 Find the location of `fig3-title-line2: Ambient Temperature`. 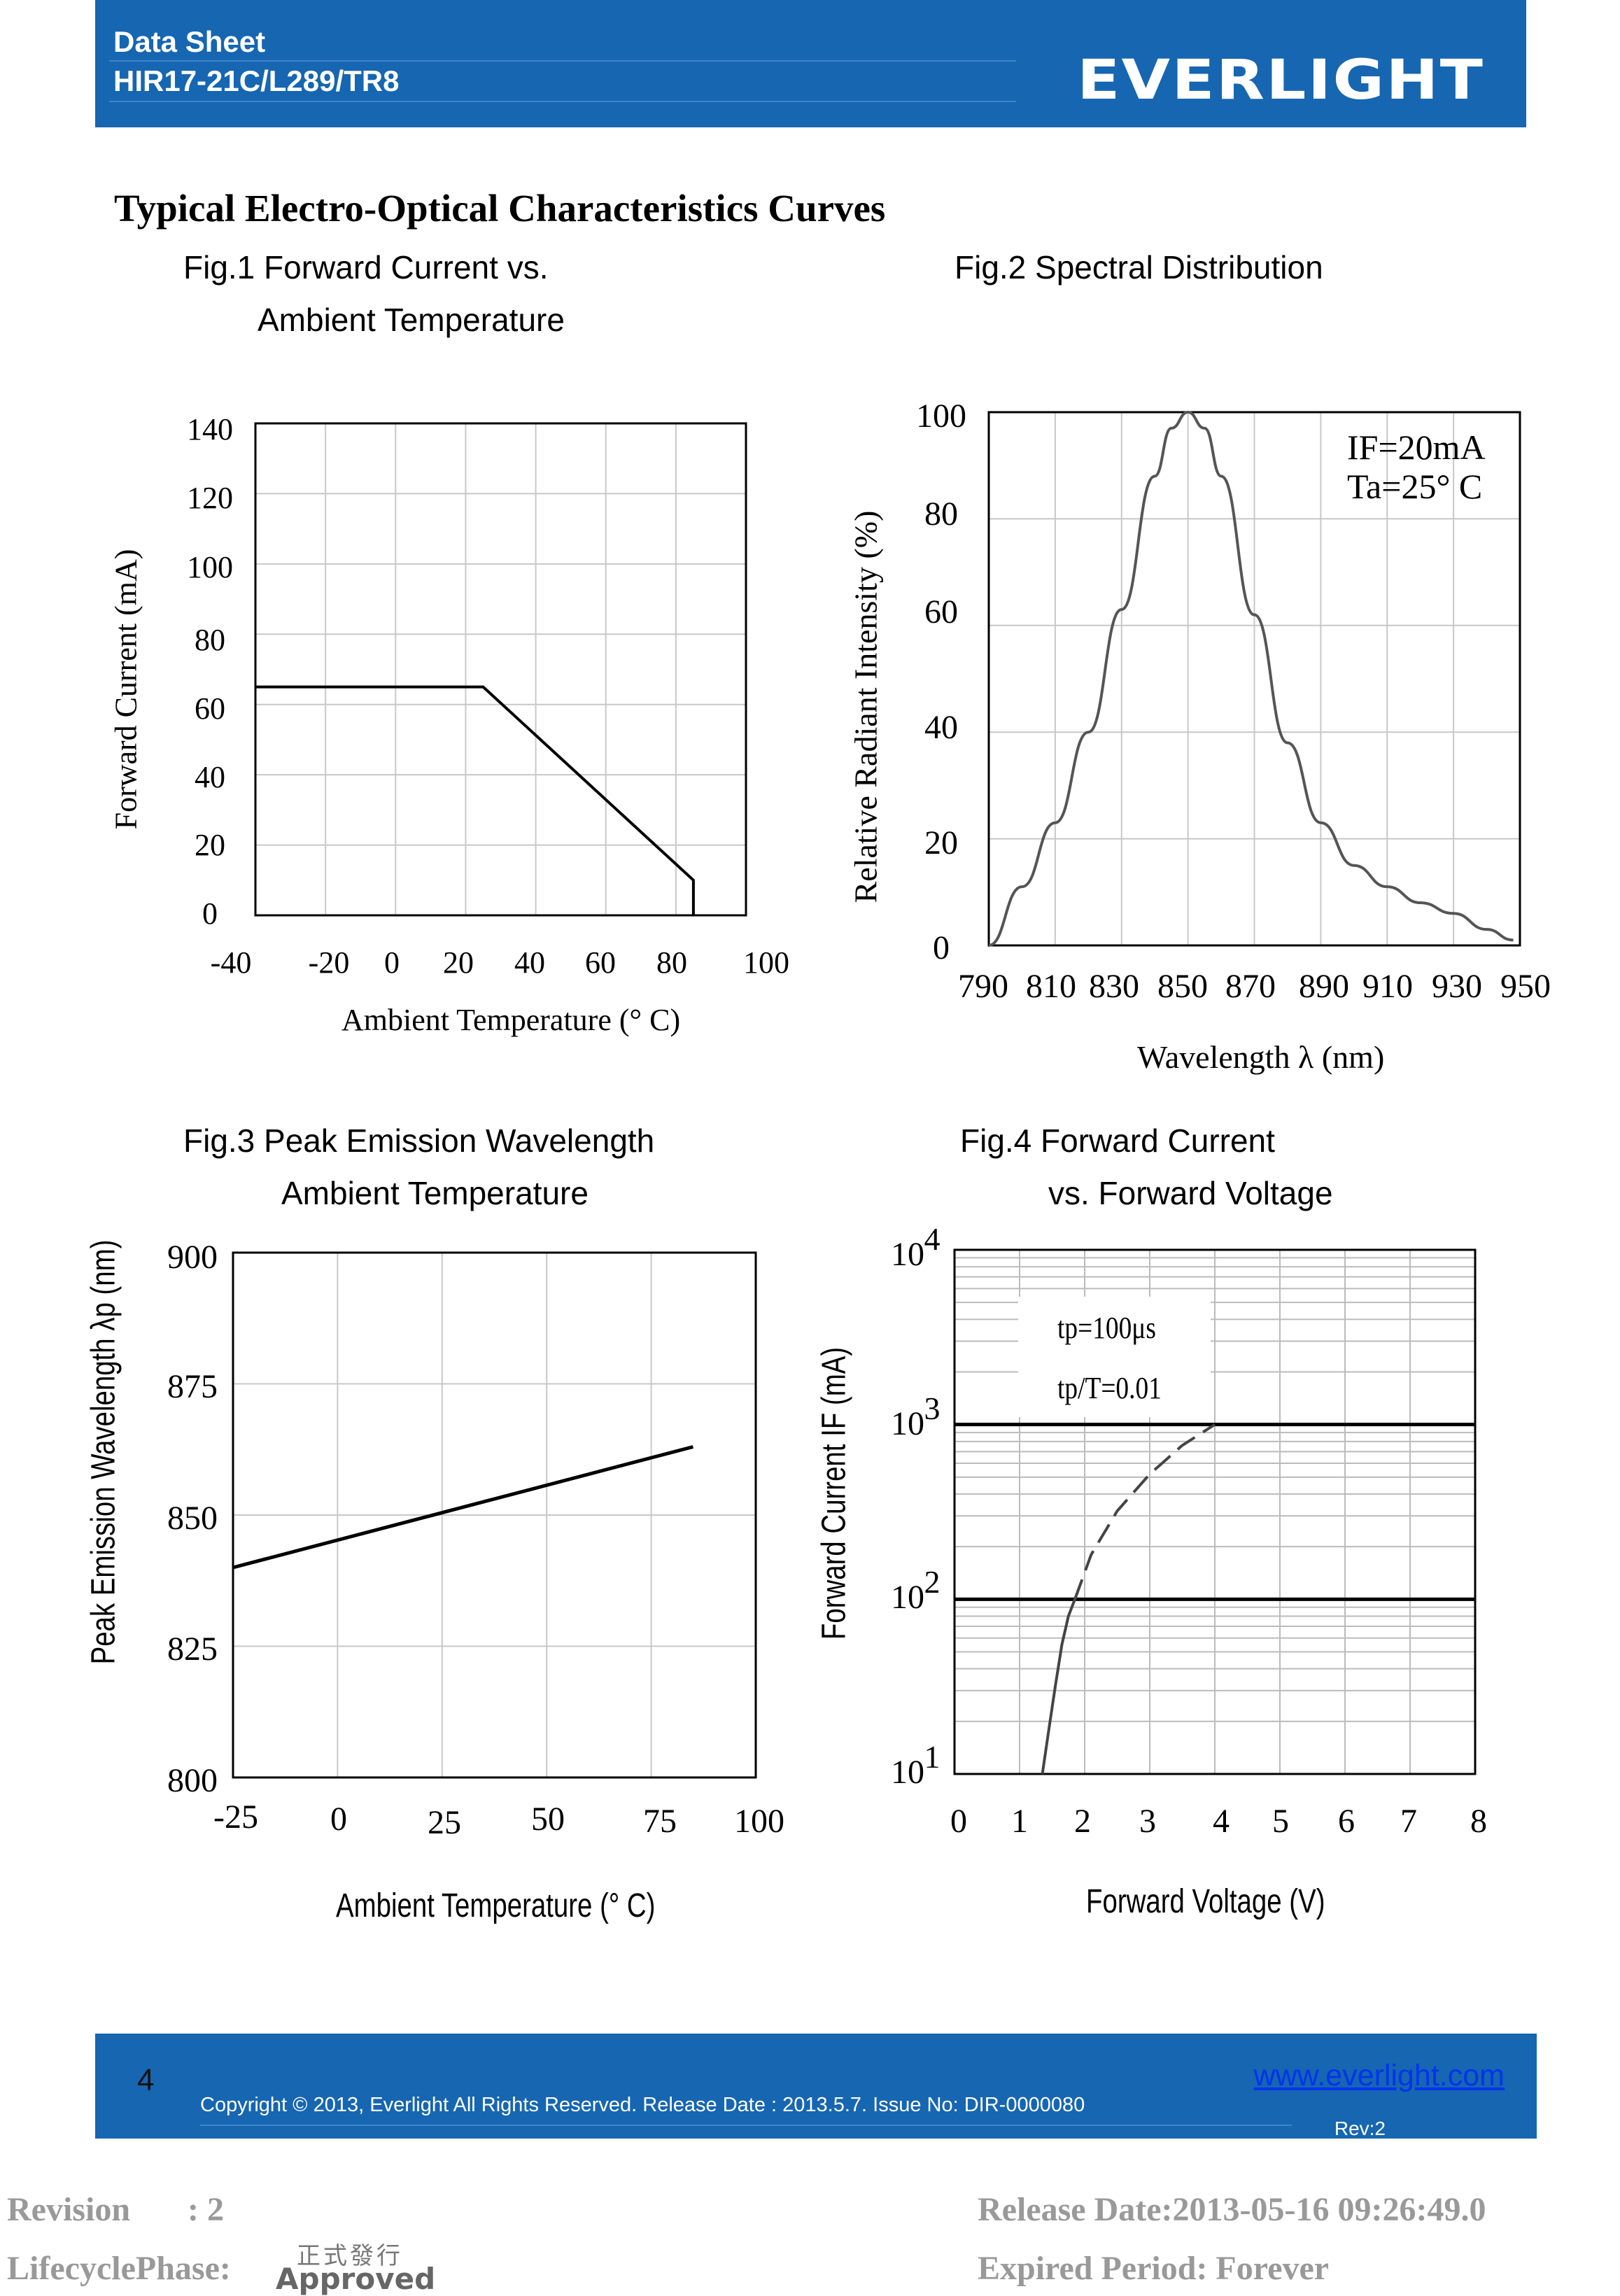

fig3-title-line2: Ambient Temperature is located at coordinates (435, 1193).